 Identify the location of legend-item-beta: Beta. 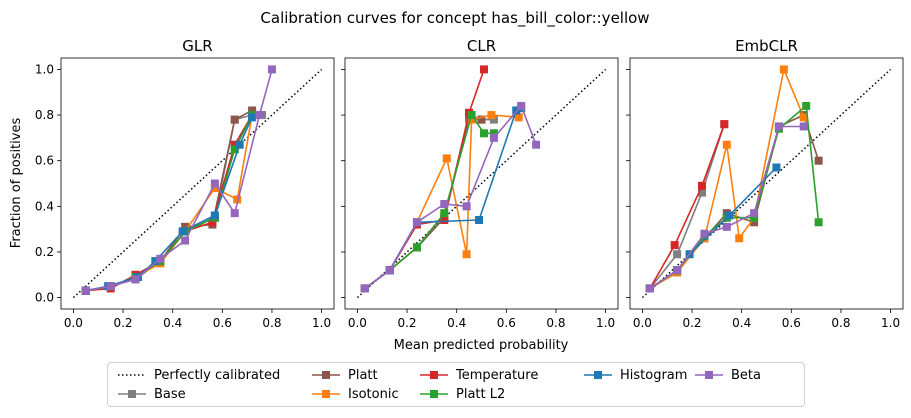
(728, 375).